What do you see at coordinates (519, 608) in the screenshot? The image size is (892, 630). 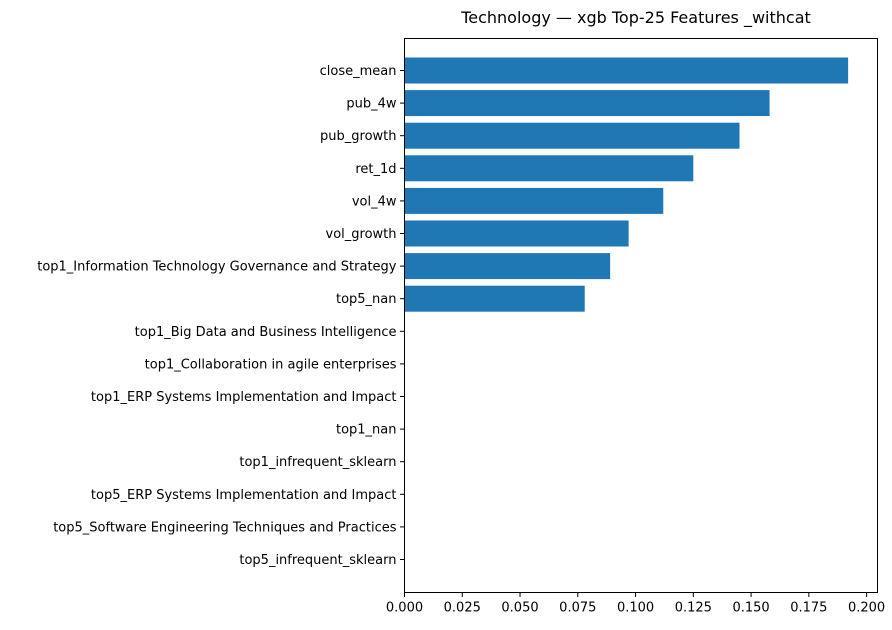 I see `x-tick-label: 0.050` at bounding box center [519, 608].